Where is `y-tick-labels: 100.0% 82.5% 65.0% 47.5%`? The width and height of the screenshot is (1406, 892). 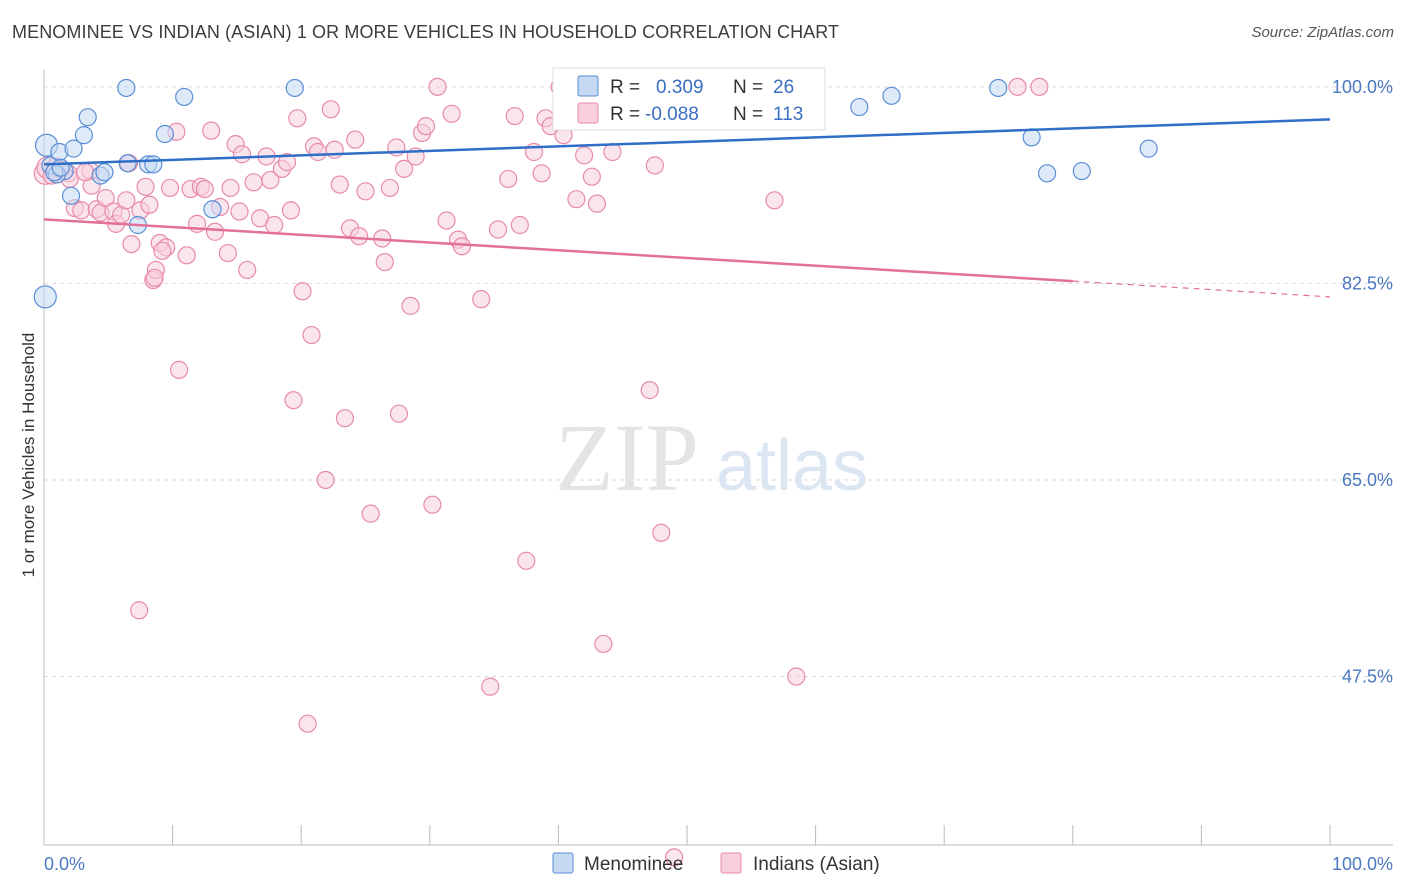 y-tick-labels: 100.0% 82.5% 65.0% 47.5% is located at coordinates (1362, 382).